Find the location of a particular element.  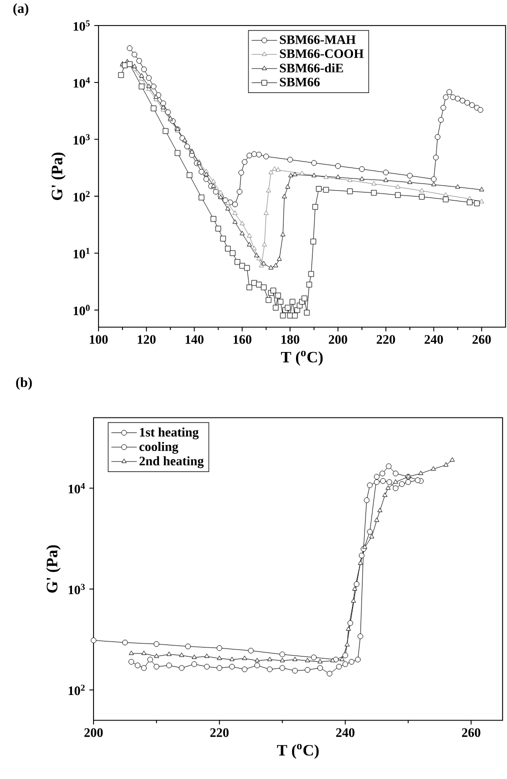

legend-label: SBM66-COOH is located at coordinates (322, 53).